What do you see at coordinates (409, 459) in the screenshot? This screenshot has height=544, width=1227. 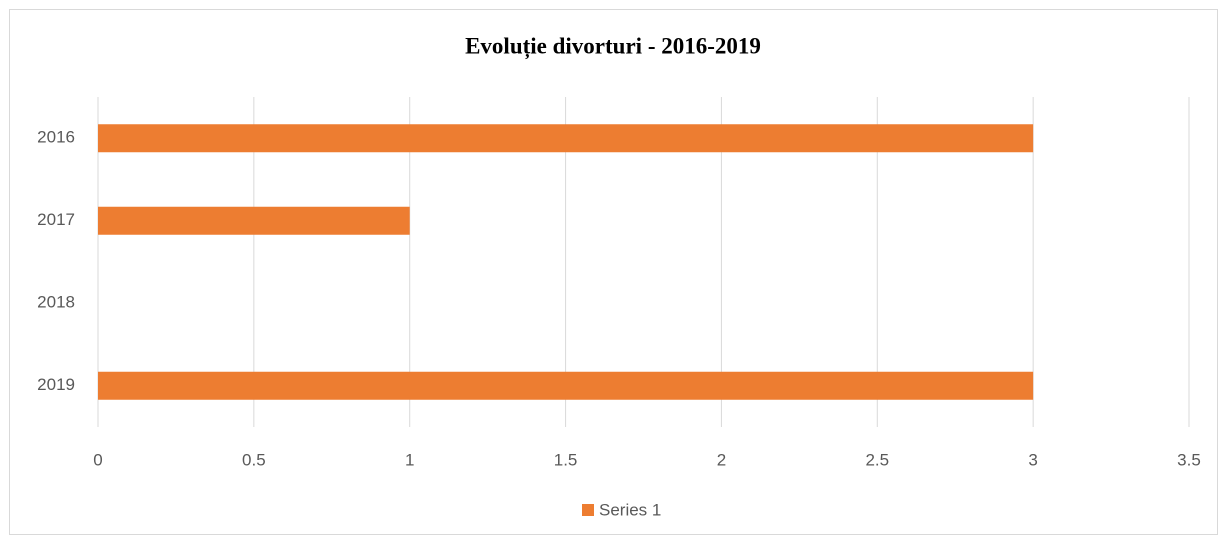 I see `x-tick-label: 1` at bounding box center [409, 459].